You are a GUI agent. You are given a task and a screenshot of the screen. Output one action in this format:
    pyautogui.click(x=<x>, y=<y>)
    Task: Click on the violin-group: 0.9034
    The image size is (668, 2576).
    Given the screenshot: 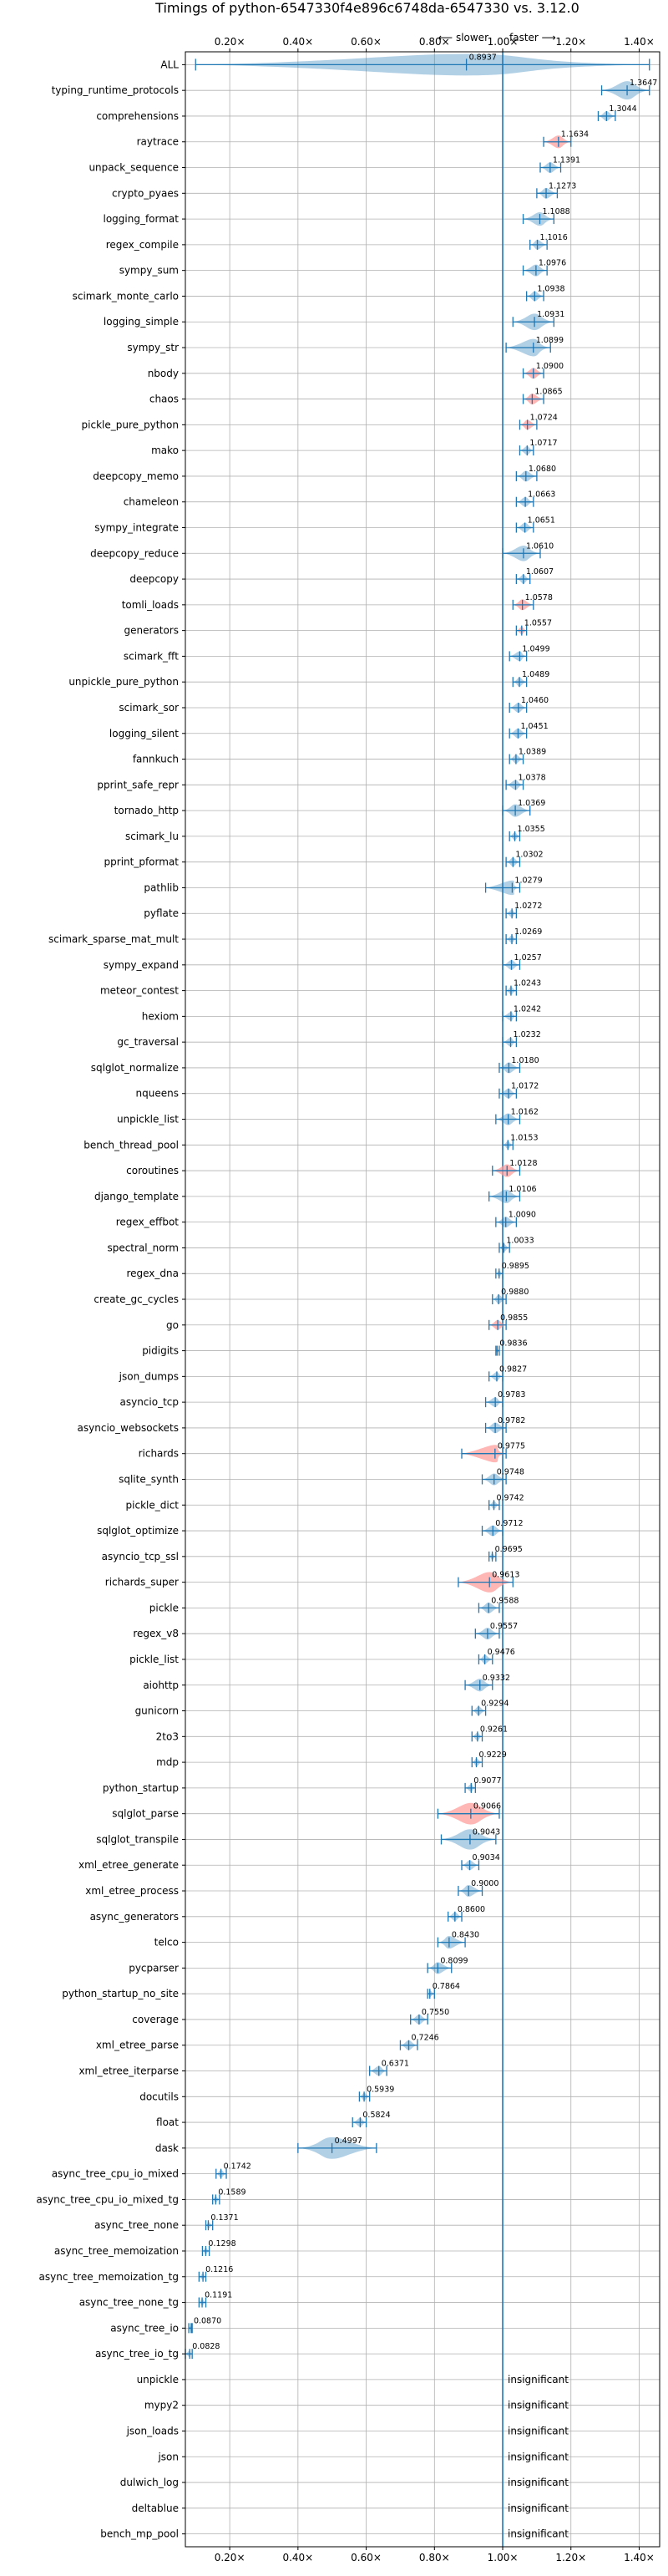 What is the action you would take?
    pyautogui.click(x=480, y=1862)
    